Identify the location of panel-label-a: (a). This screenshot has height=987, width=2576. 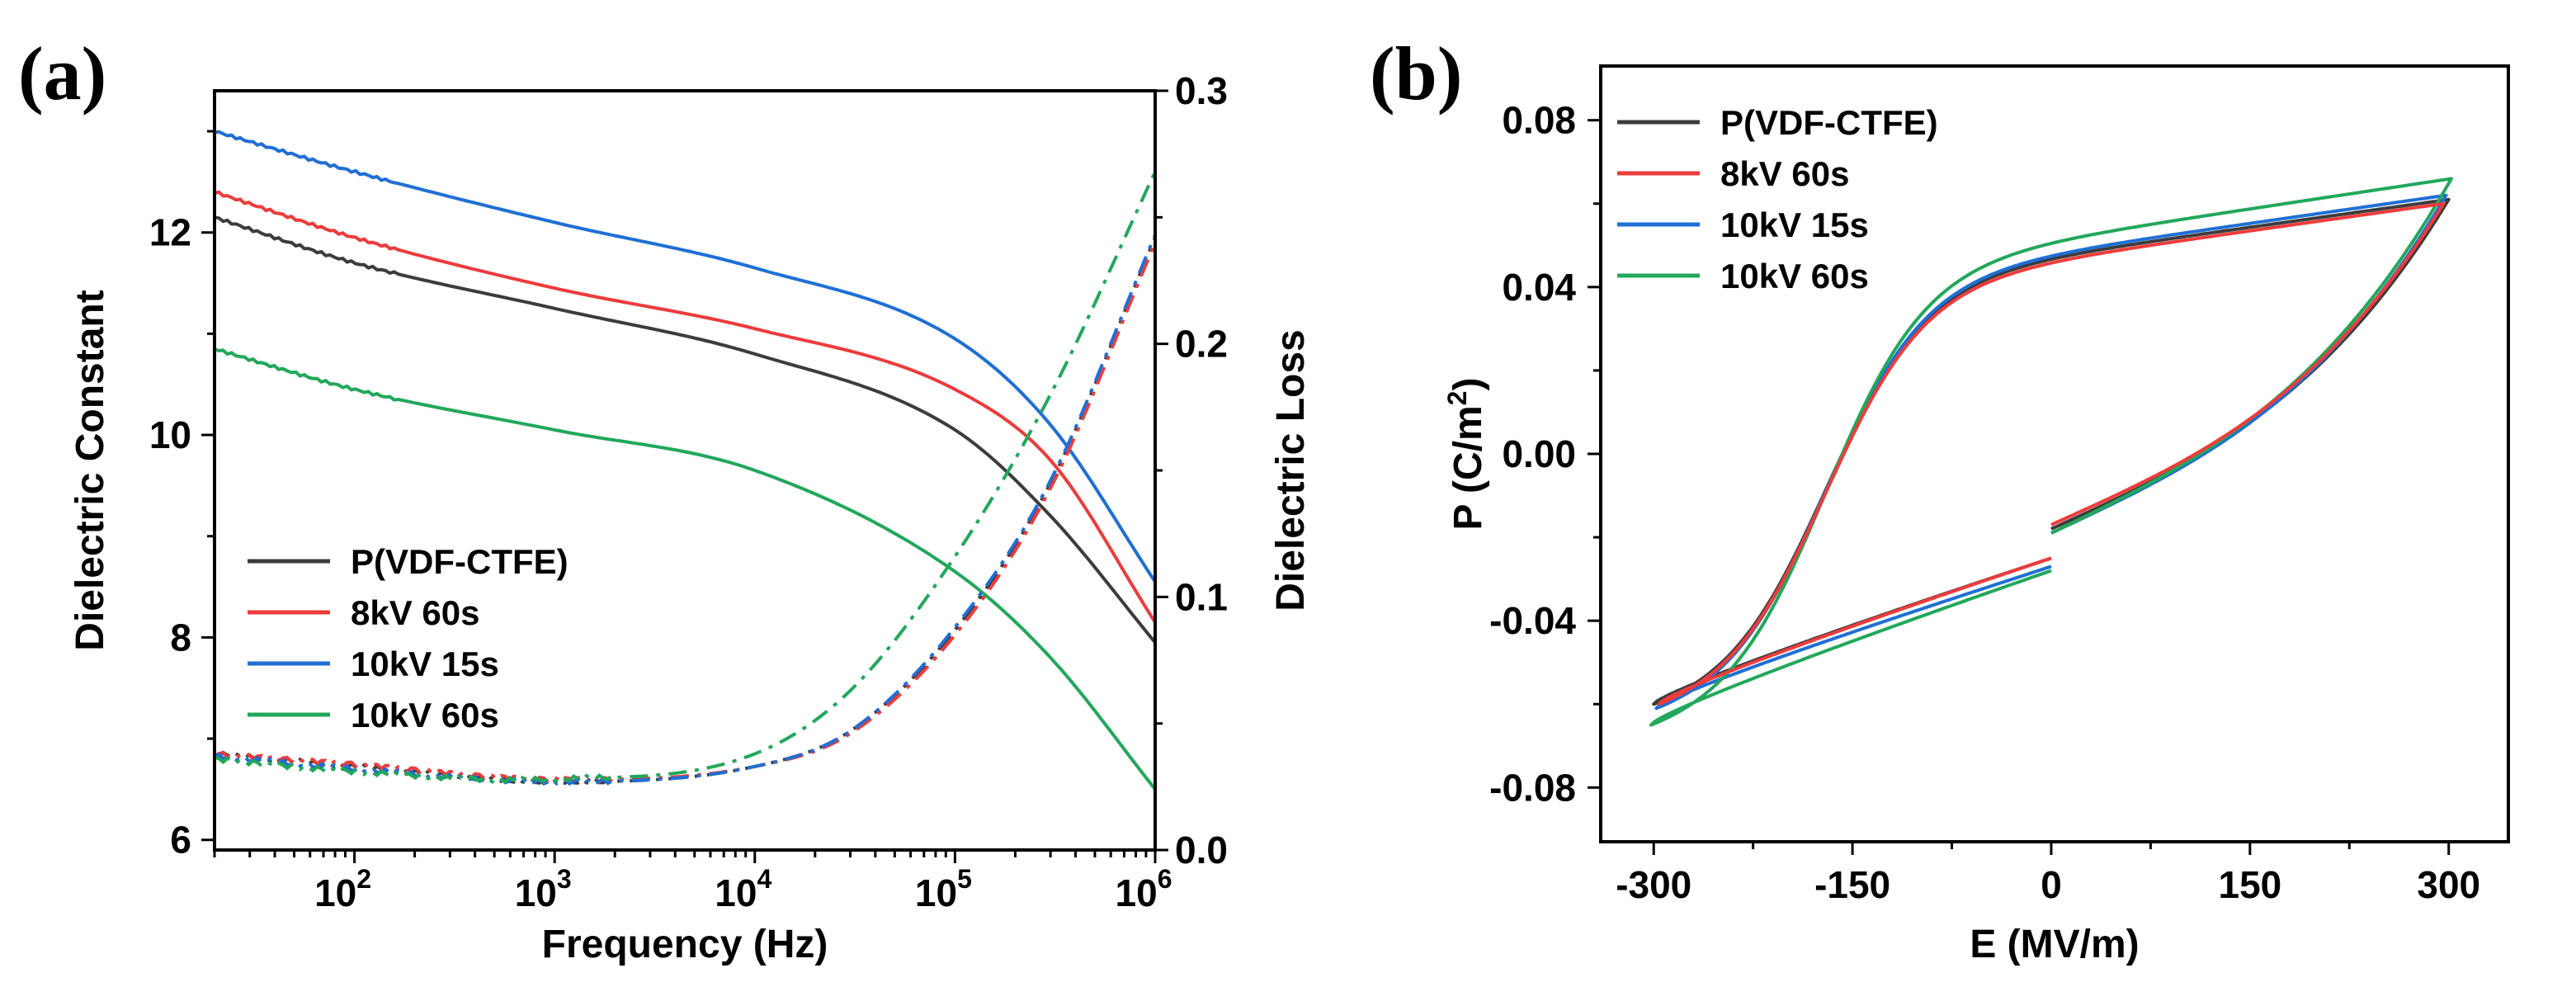
(62, 73).